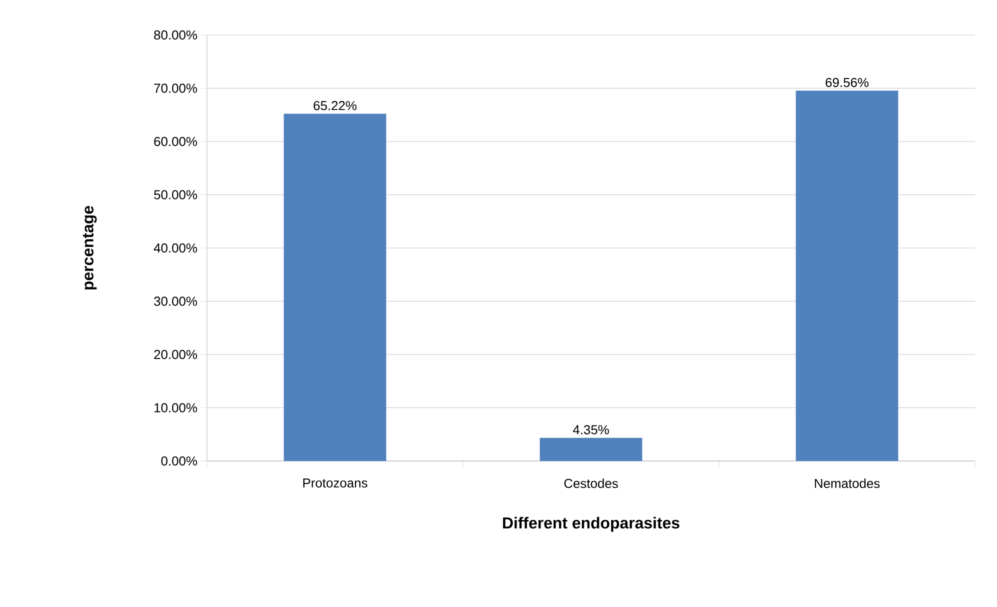 The width and height of the screenshot is (997, 607). I want to click on y-tick-label: 40.00%, so click(176, 248).